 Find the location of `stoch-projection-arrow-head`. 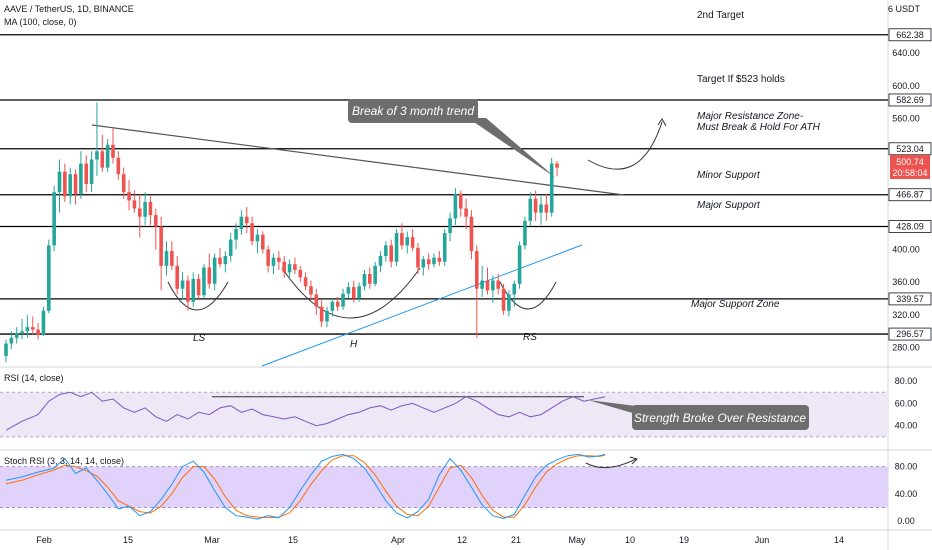

stoch-projection-arrow-head is located at coordinates (633, 460).